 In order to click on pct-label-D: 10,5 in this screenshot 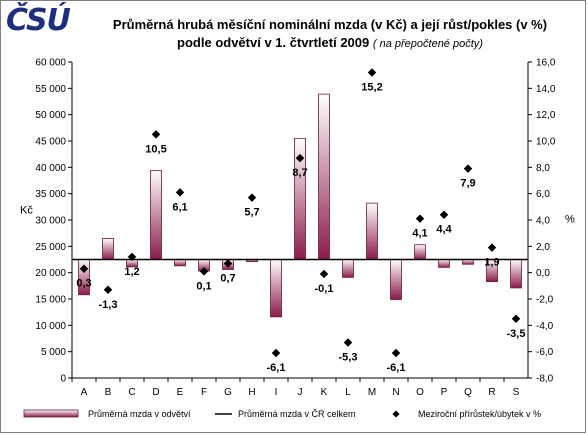, I will do `click(155, 149)`.